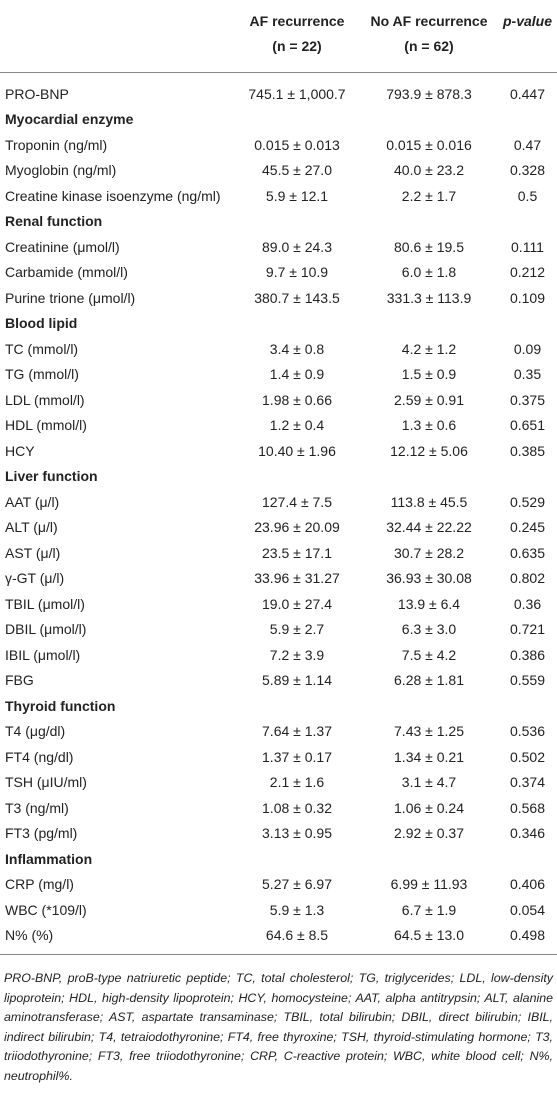  What do you see at coordinates (429, 552) in the screenshot?
I see `no-af-value: 30.7 ± 28.2` at bounding box center [429, 552].